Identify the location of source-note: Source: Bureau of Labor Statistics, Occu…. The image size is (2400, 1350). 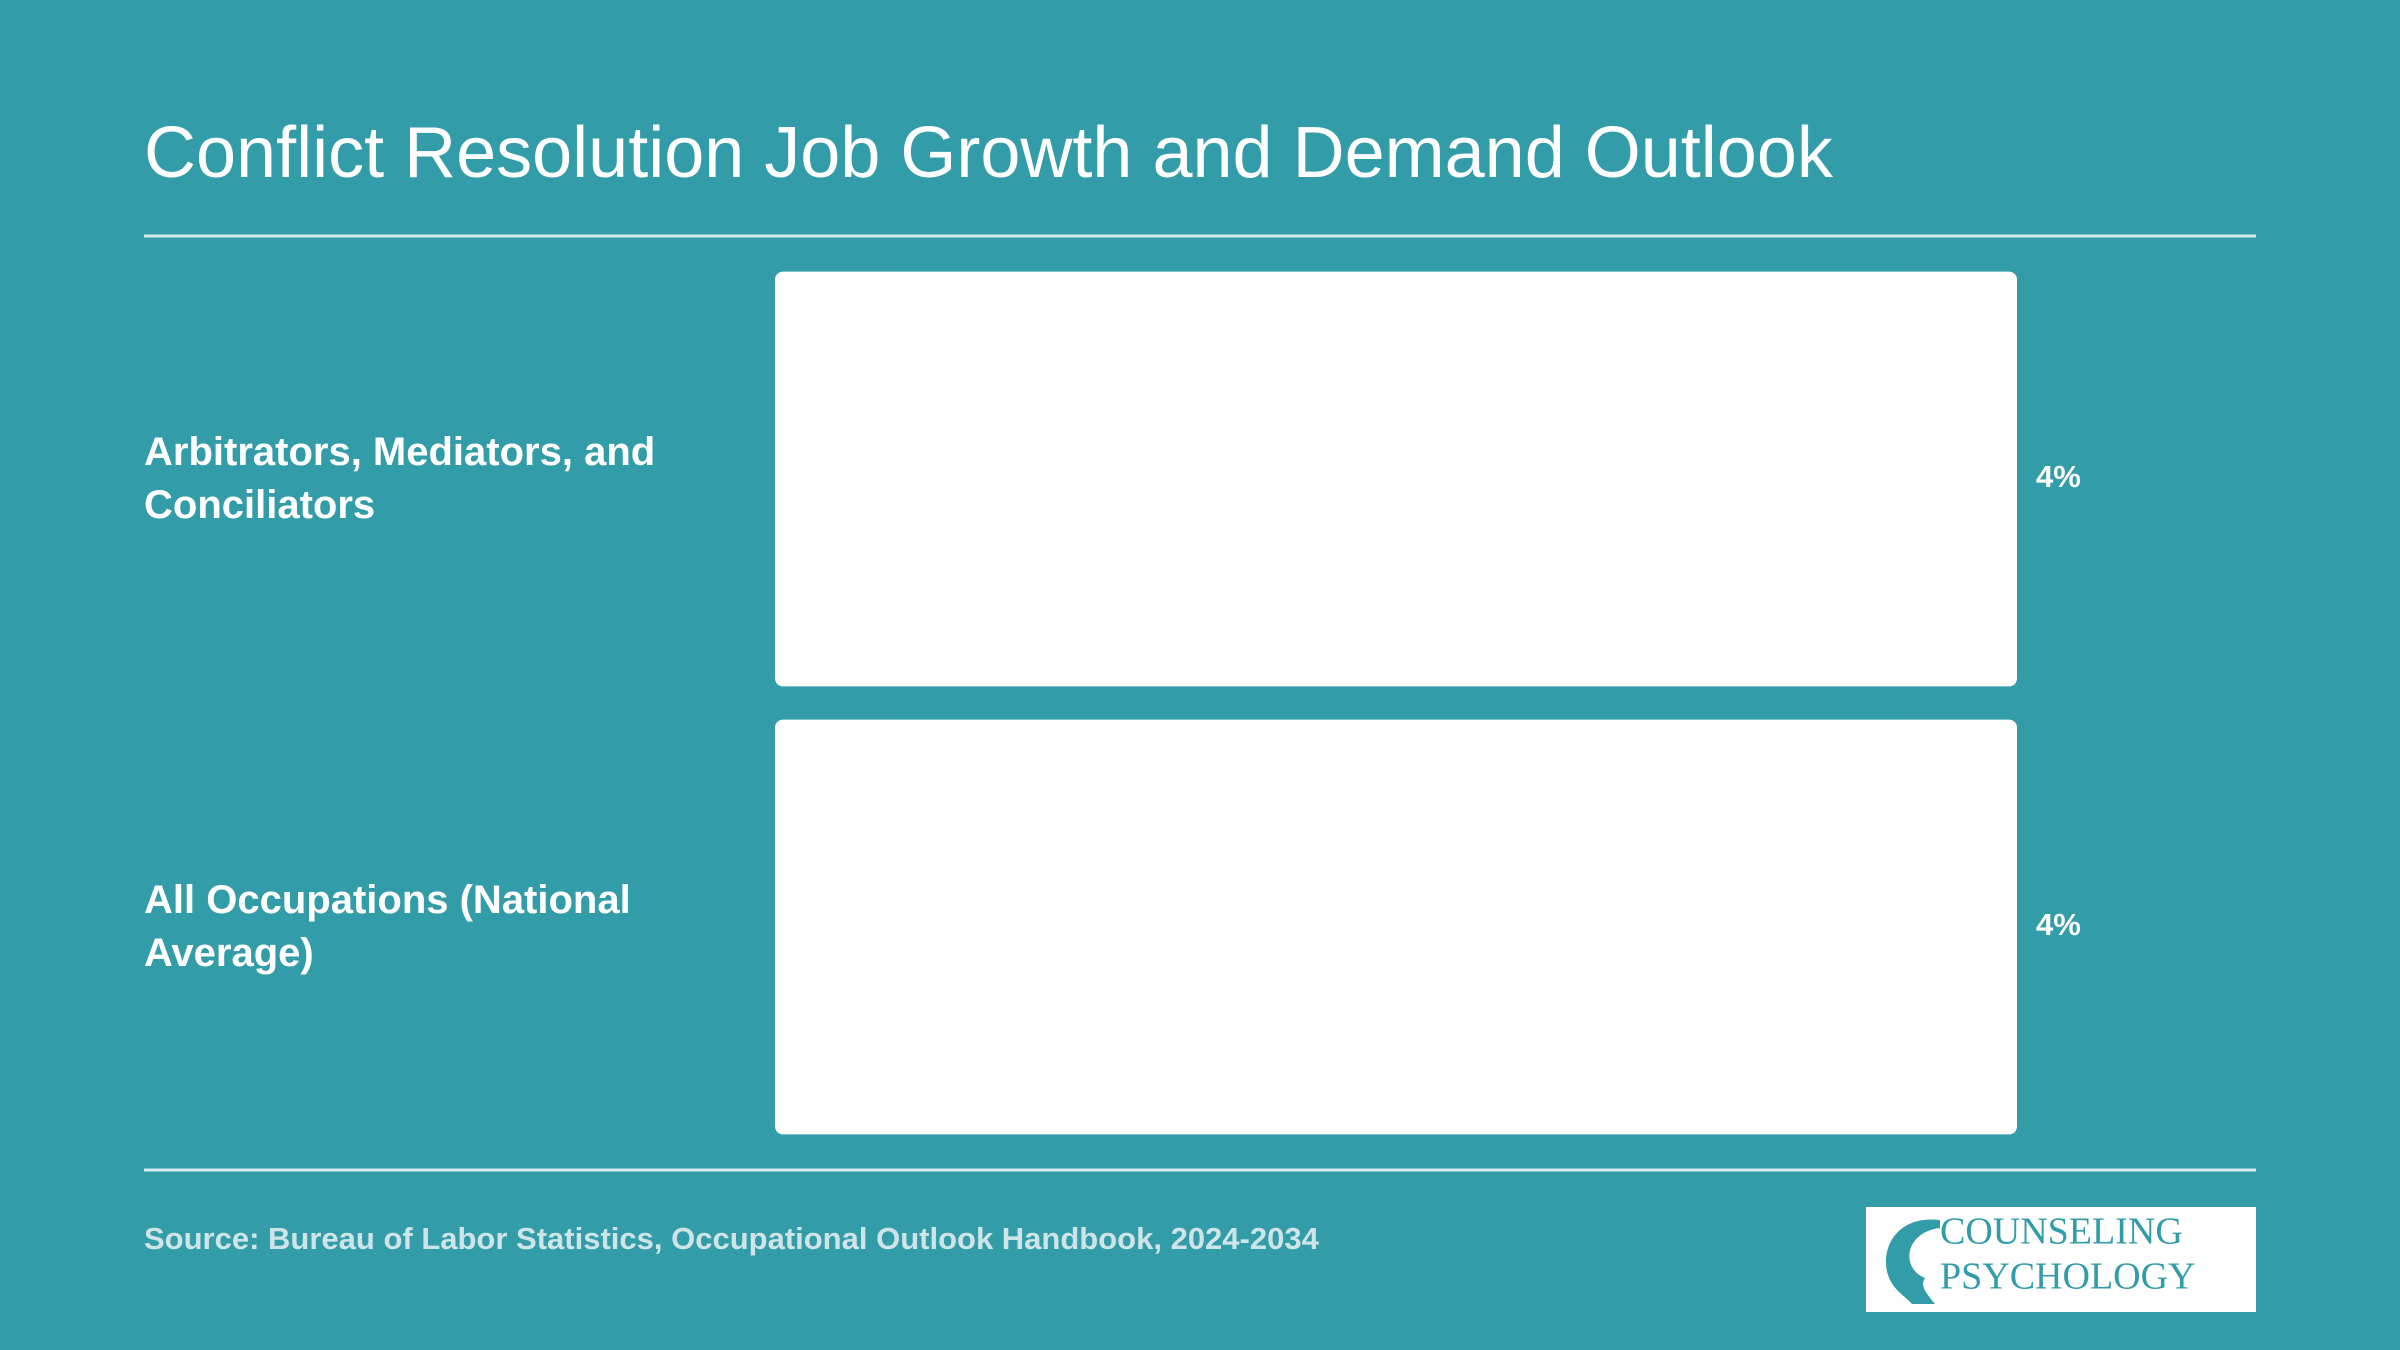
(732, 1238).